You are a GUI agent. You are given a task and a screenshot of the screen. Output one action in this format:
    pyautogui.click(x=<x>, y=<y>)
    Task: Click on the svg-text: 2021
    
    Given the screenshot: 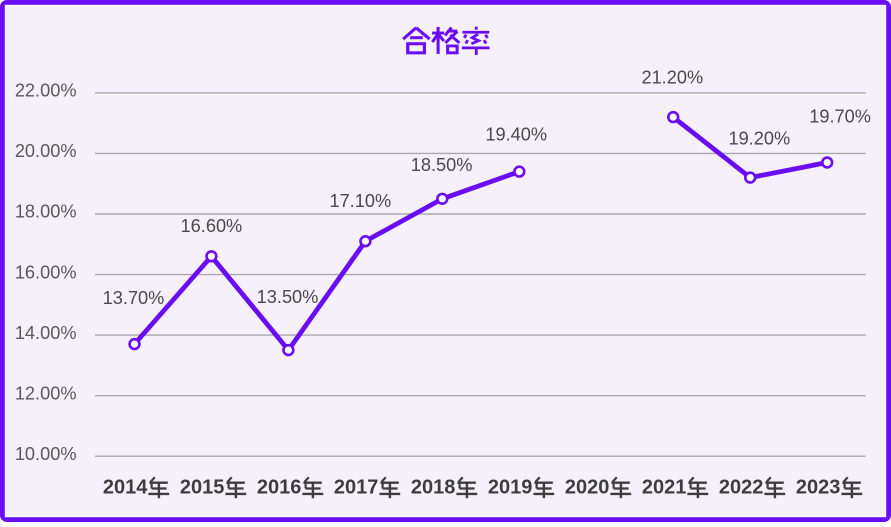 What is the action you would take?
    pyautogui.click(x=664, y=488)
    